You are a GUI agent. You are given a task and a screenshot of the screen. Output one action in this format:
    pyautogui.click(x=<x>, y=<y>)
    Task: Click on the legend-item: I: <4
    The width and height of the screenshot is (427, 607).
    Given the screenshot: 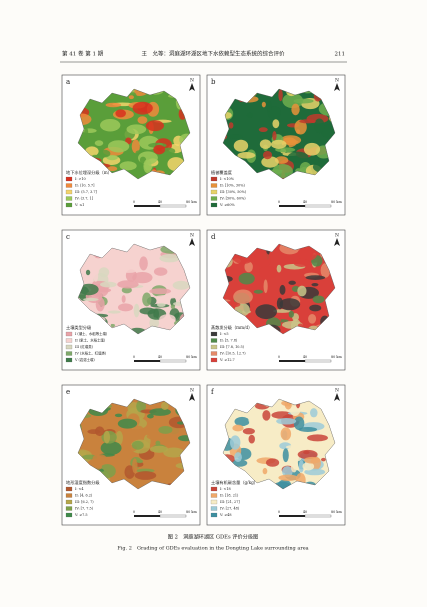 What is the action you would take?
    pyautogui.click(x=79, y=489)
    